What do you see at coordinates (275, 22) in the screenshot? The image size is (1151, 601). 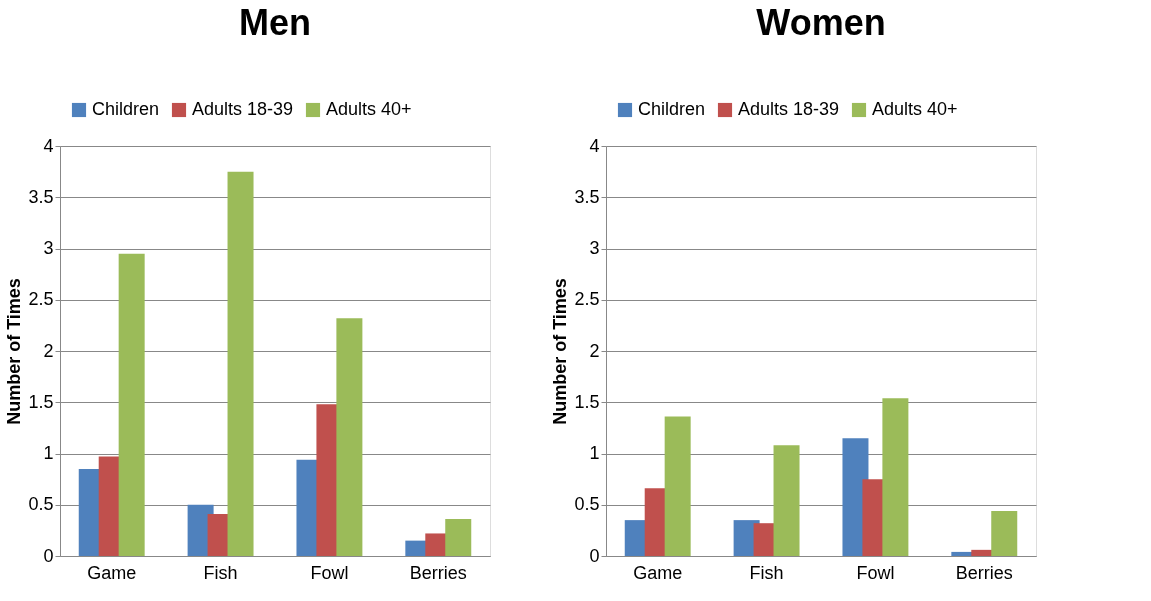 I see `chart-title: Men` at bounding box center [275, 22].